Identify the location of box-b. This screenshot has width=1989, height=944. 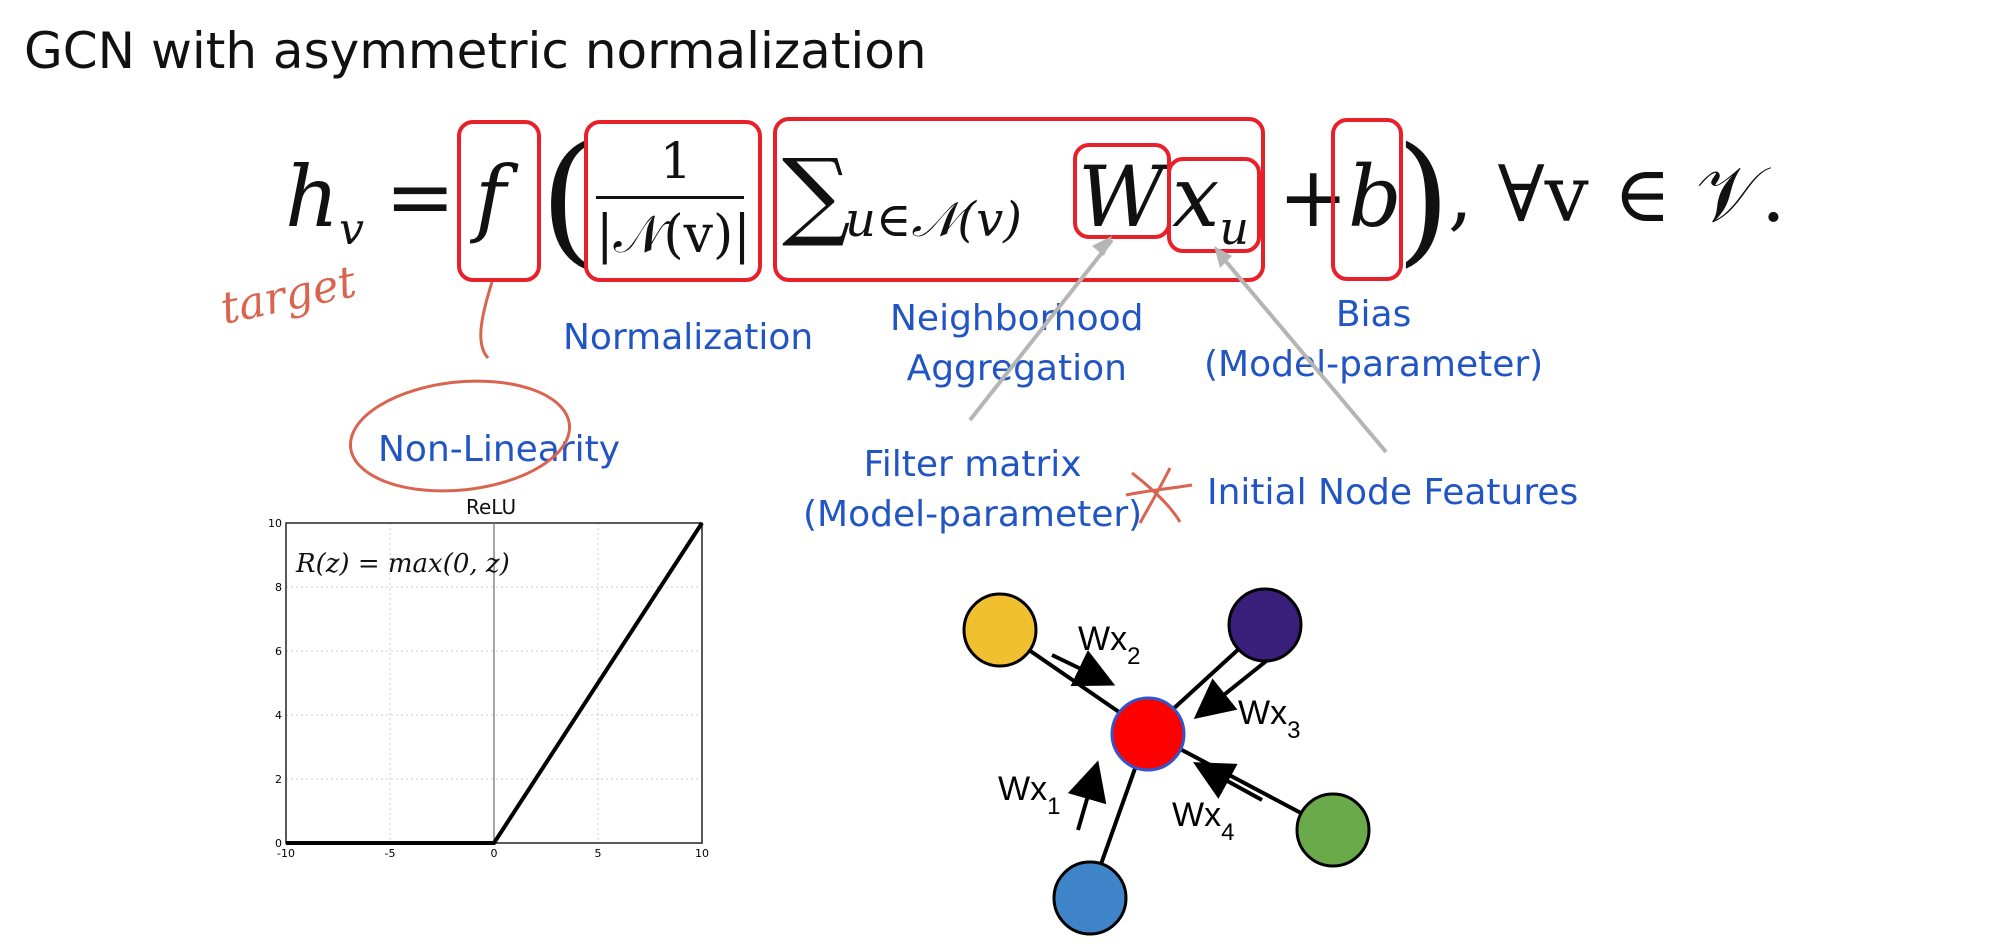
(1367, 199).